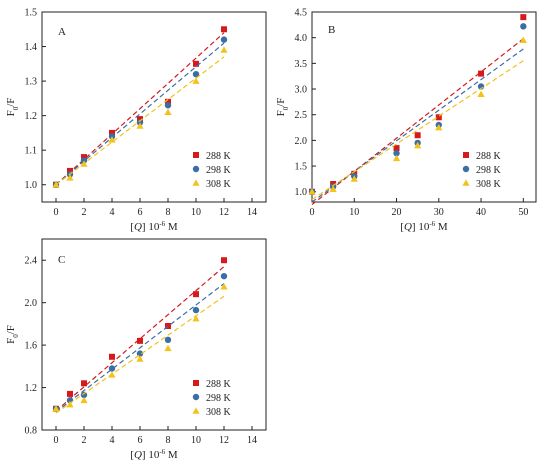 This screenshot has height=469, width=550. Describe the element at coordinates (31, 346) in the screenshot. I see `y-tick-label: 1.6` at that location.